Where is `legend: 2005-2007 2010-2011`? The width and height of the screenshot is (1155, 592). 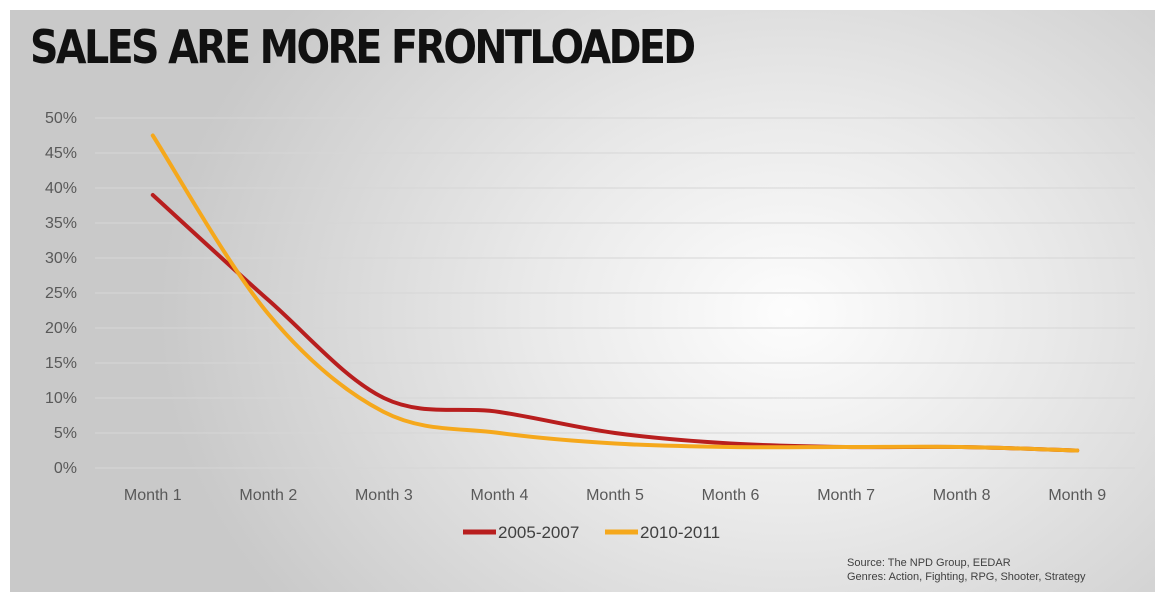
legend: 2005-2007 2010-2011 is located at coordinates (591, 532).